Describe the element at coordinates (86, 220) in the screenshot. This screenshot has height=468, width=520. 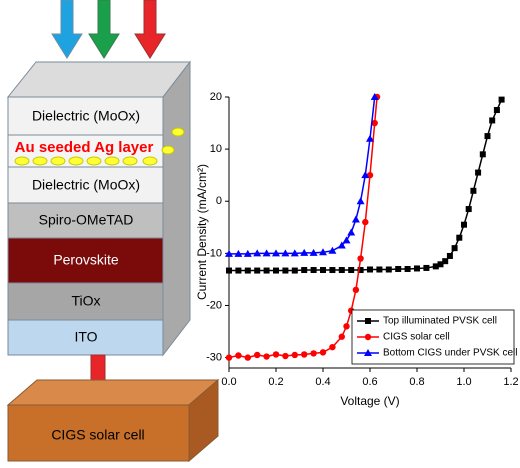
I see `layer-label: Spiro-OMeTAD` at that location.